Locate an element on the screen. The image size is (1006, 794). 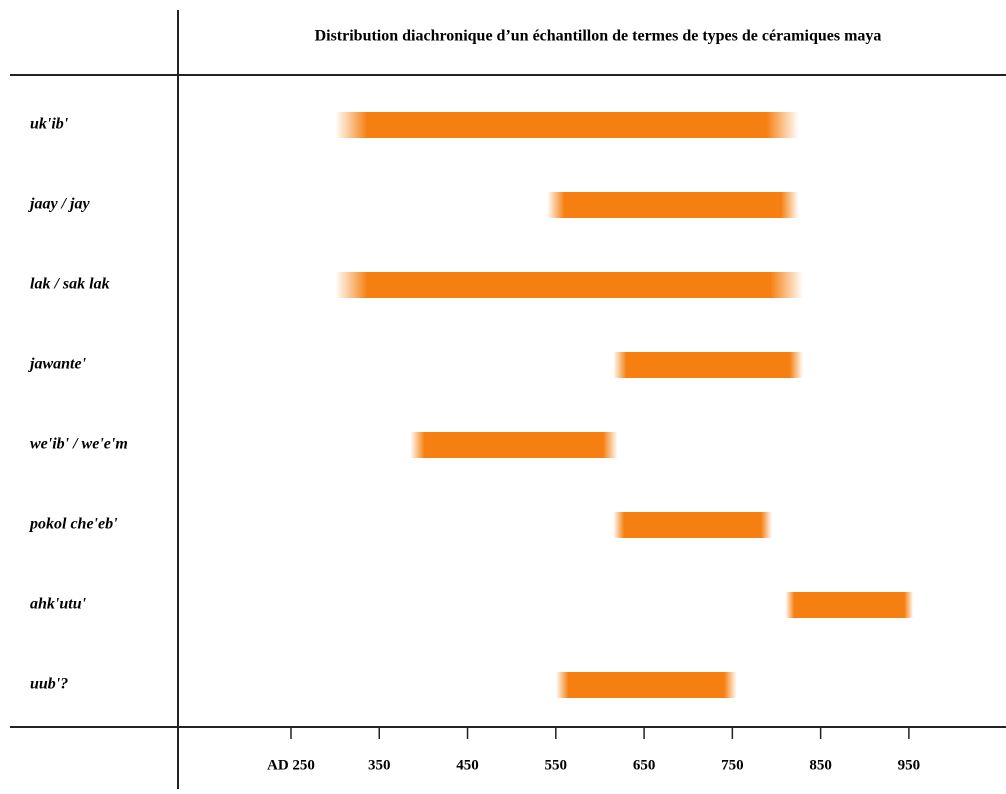
row-label: we'ib' / we'e'm is located at coordinates (79, 444).